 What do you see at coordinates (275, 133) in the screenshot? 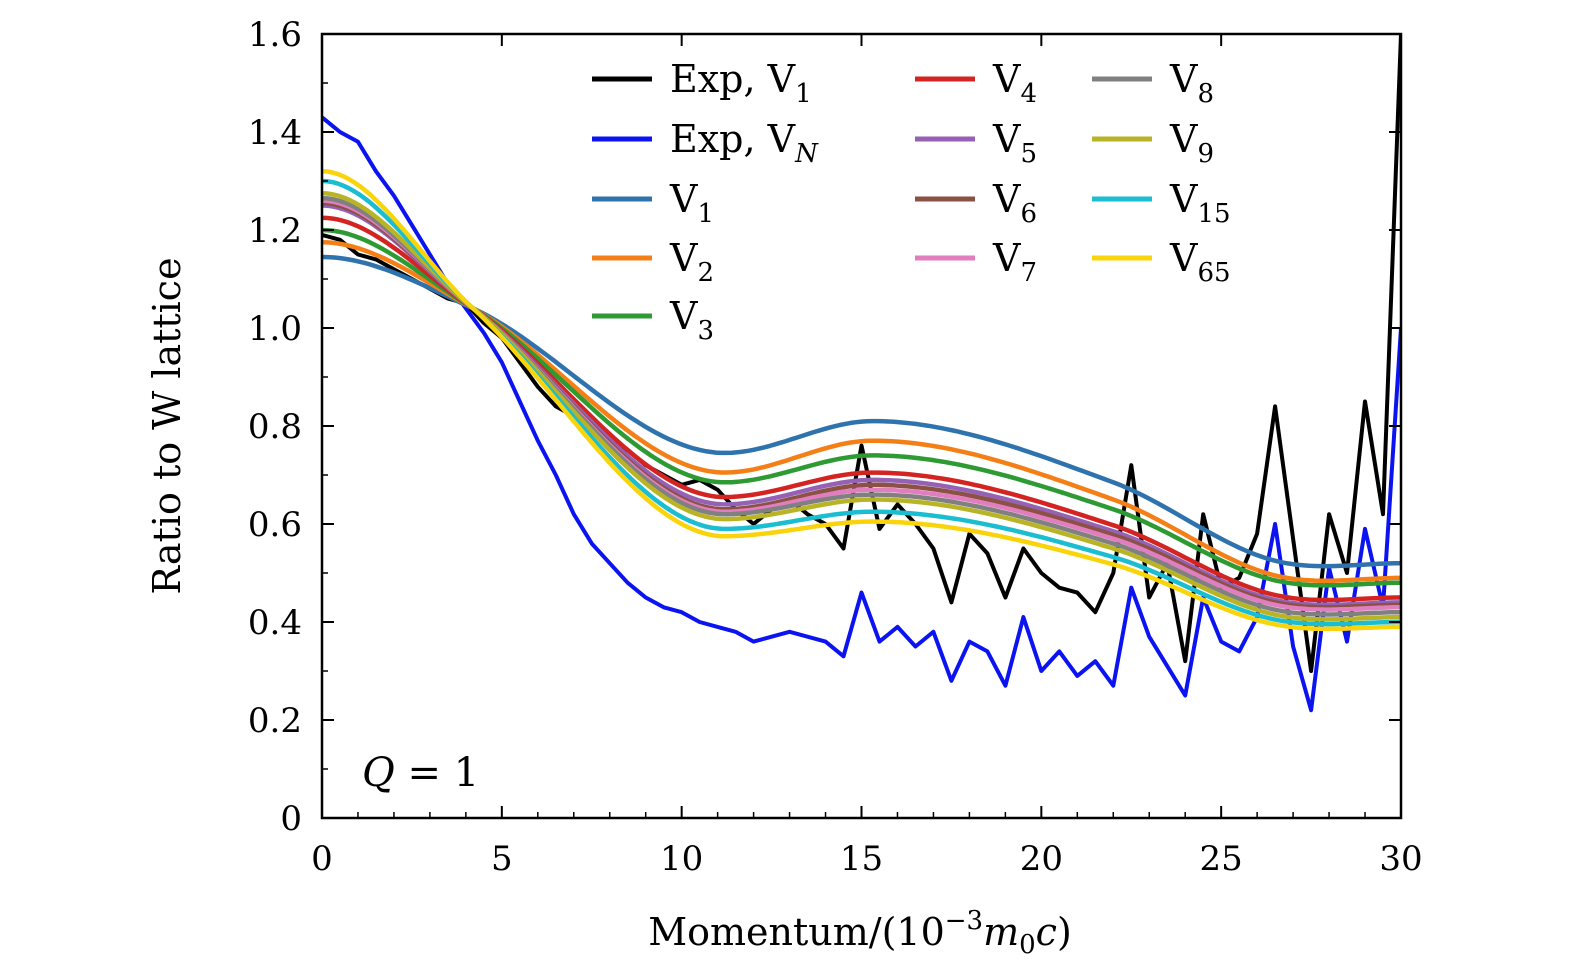
I see `y-tick-label: 1.4` at bounding box center [275, 133].